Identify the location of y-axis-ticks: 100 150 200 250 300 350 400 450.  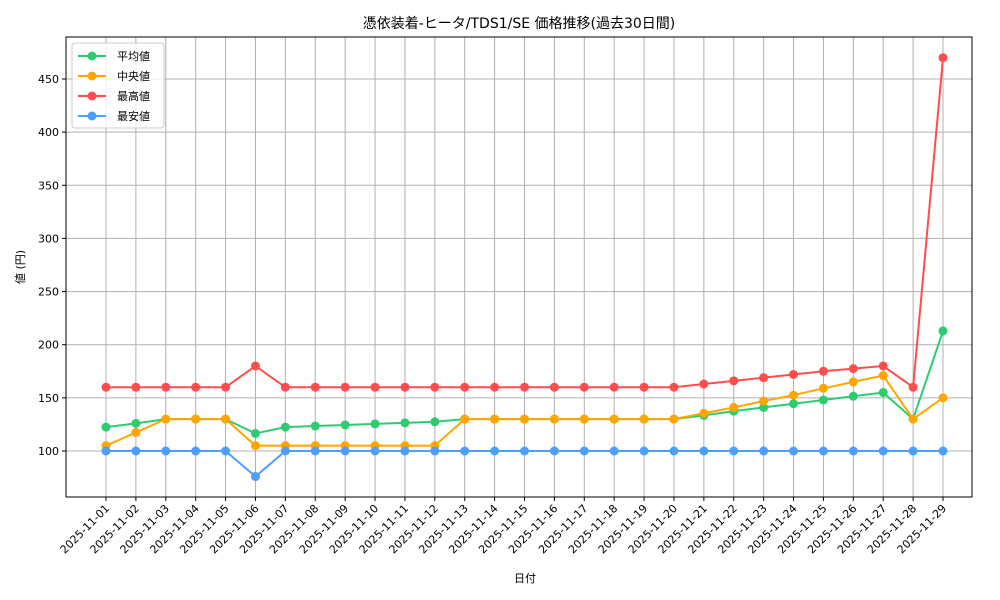
(52, 265).